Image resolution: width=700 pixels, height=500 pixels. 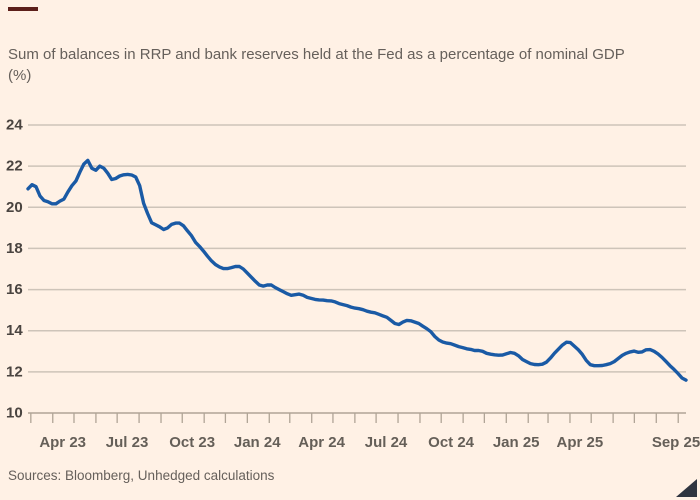 What do you see at coordinates (14, 413) in the screenshot?
I see `y-tick-label: 10` at bounding box center [14, 413].